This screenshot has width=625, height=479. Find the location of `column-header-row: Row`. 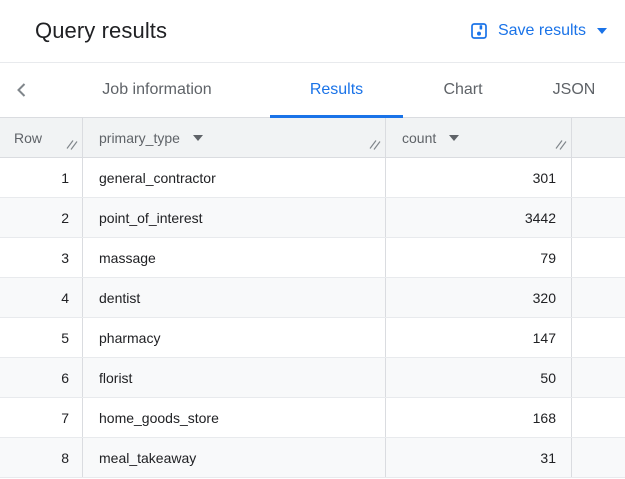

column-header-row: Row is located at coordinates (41, 137).